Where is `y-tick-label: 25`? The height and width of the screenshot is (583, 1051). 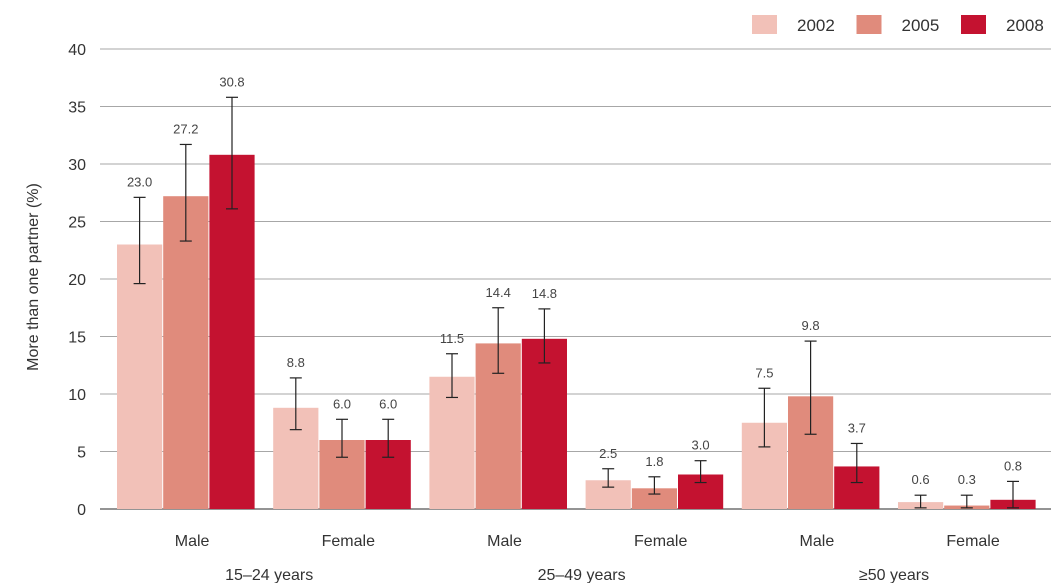 y-tick-label: 25 is located at coordinates (77, 223).